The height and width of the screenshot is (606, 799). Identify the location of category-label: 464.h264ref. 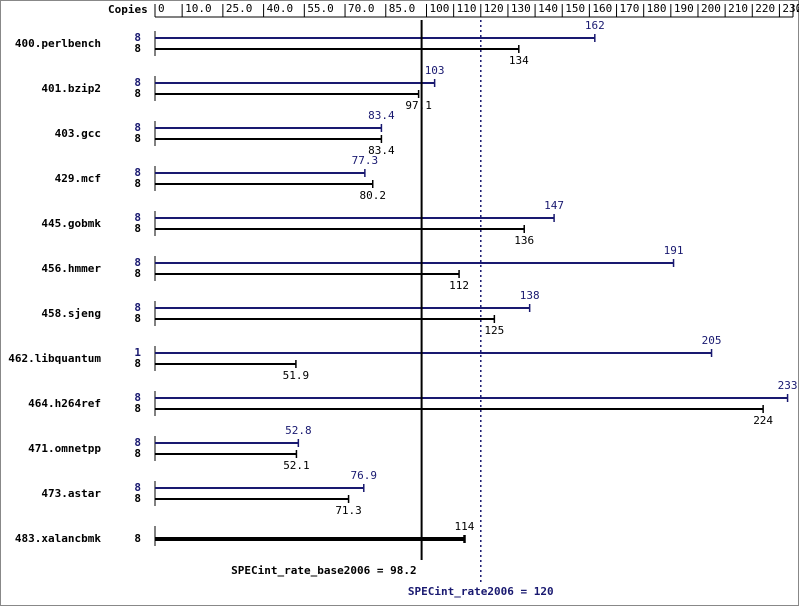
(64, 403).